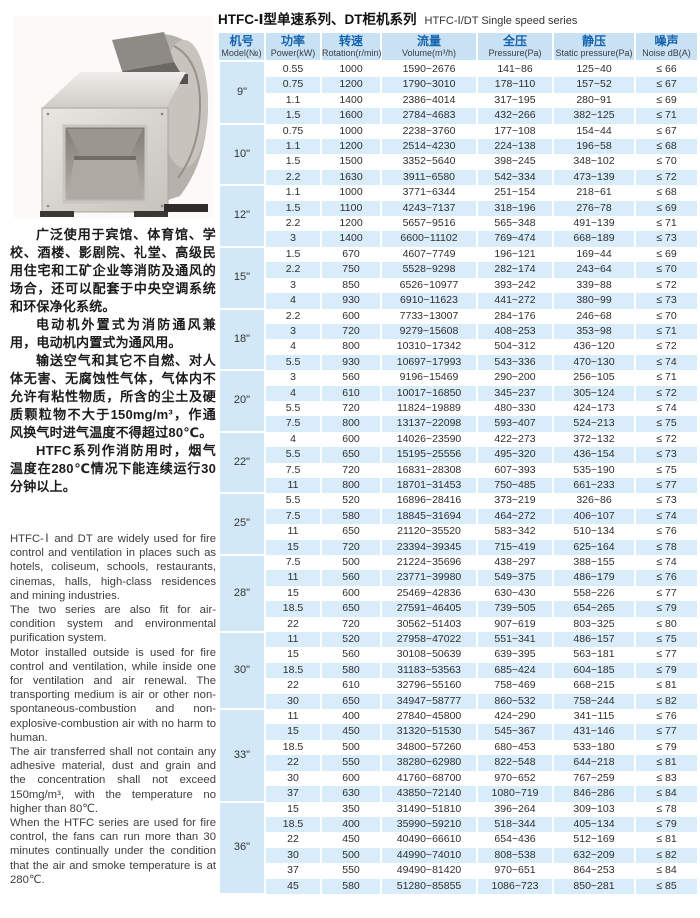 Image resolution: width=700 pixels, height=918 pixels. I want to click on spec-cell: 500, so click(350, 747).